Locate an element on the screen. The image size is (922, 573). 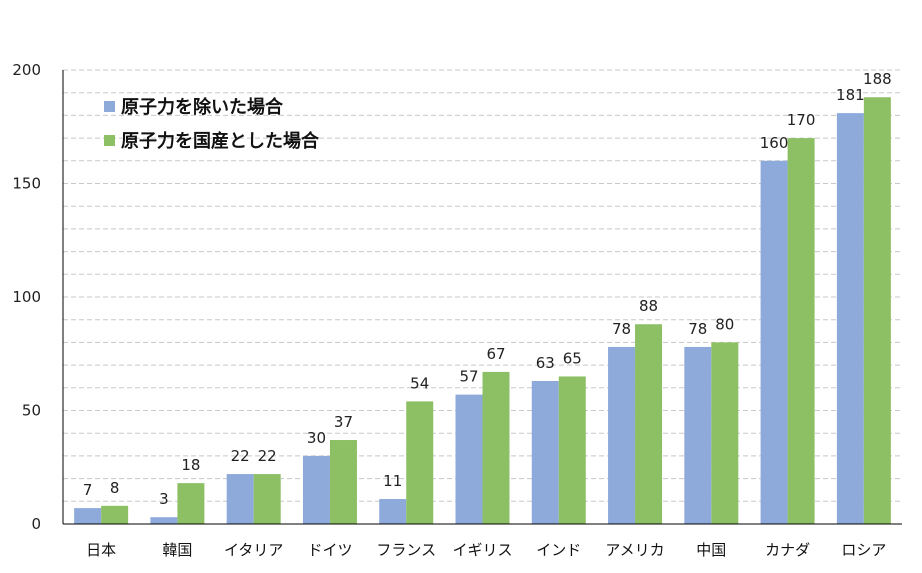
category-label: イタリア is located at coordinates (253, 550).